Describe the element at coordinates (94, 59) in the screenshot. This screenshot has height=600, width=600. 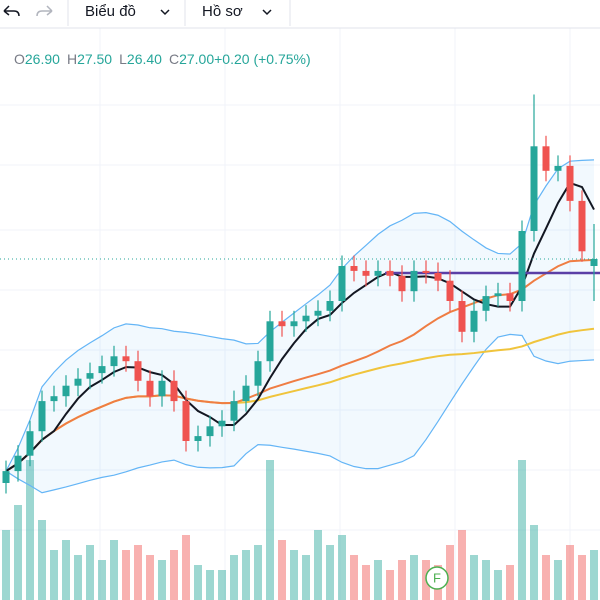
I see `legend-value: 27.50` at that location.